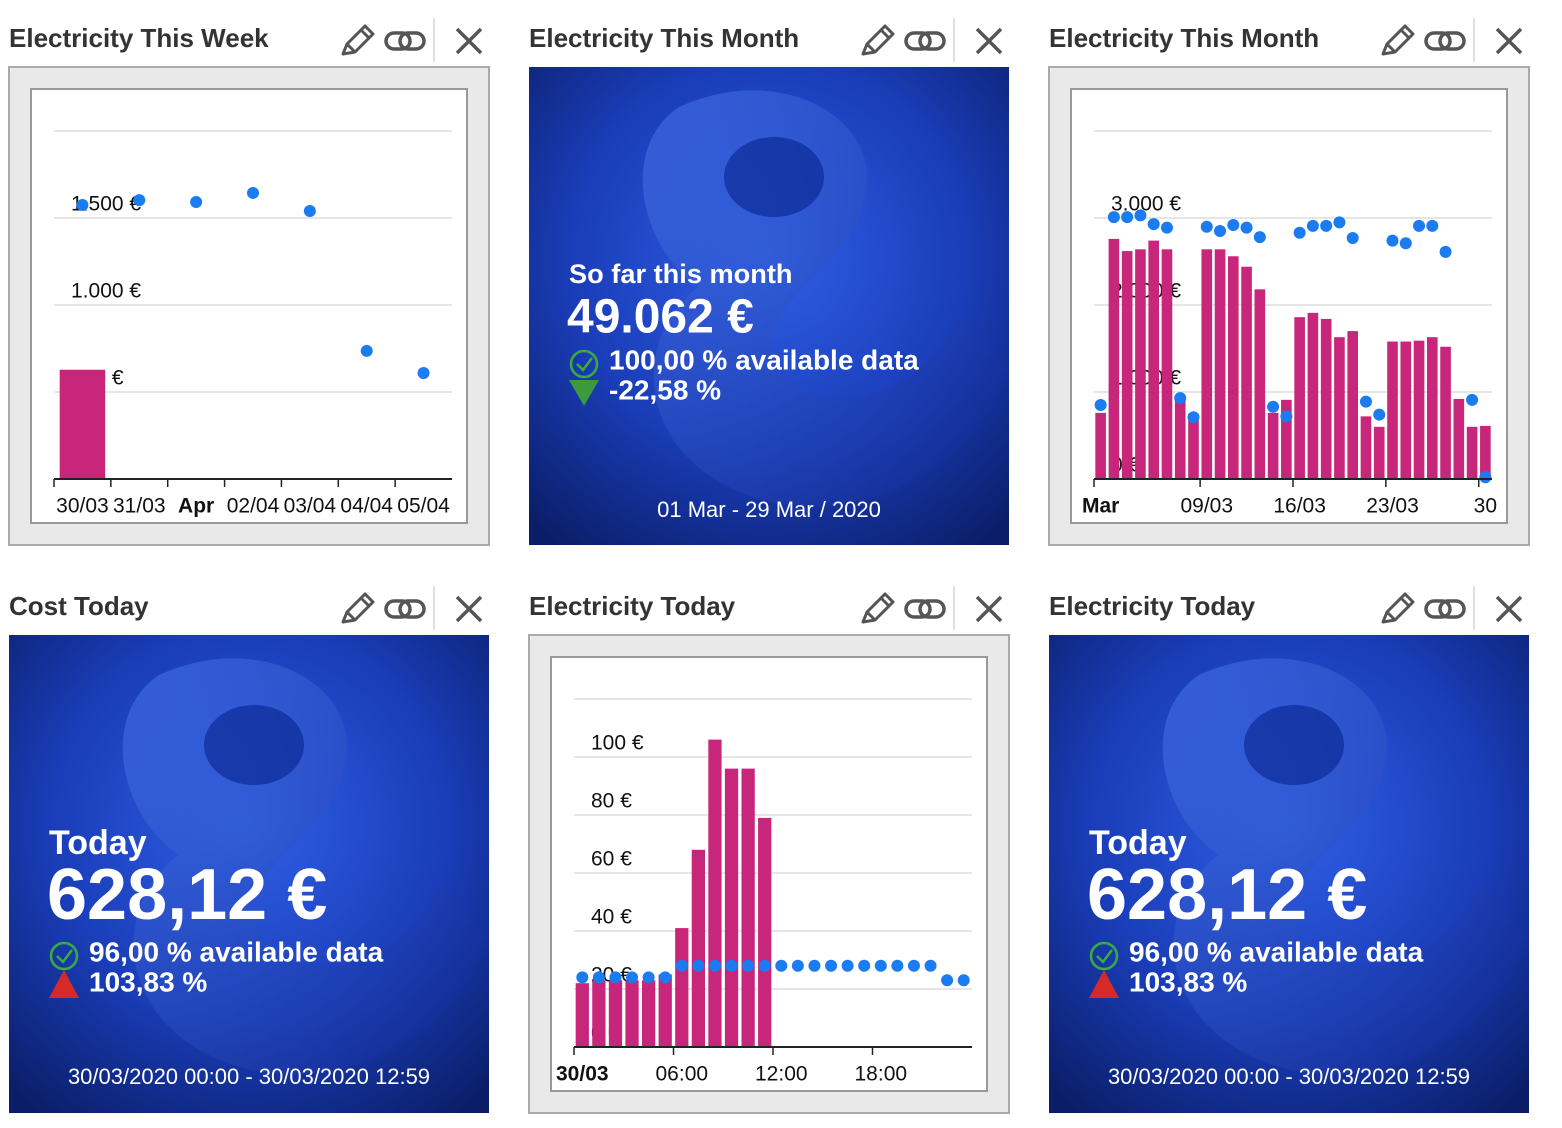 The image size is (1562, 1128). Describe the element at coordinates (611, 801) in the screenshot. I see `y-tick-label: 80 €` at that location.